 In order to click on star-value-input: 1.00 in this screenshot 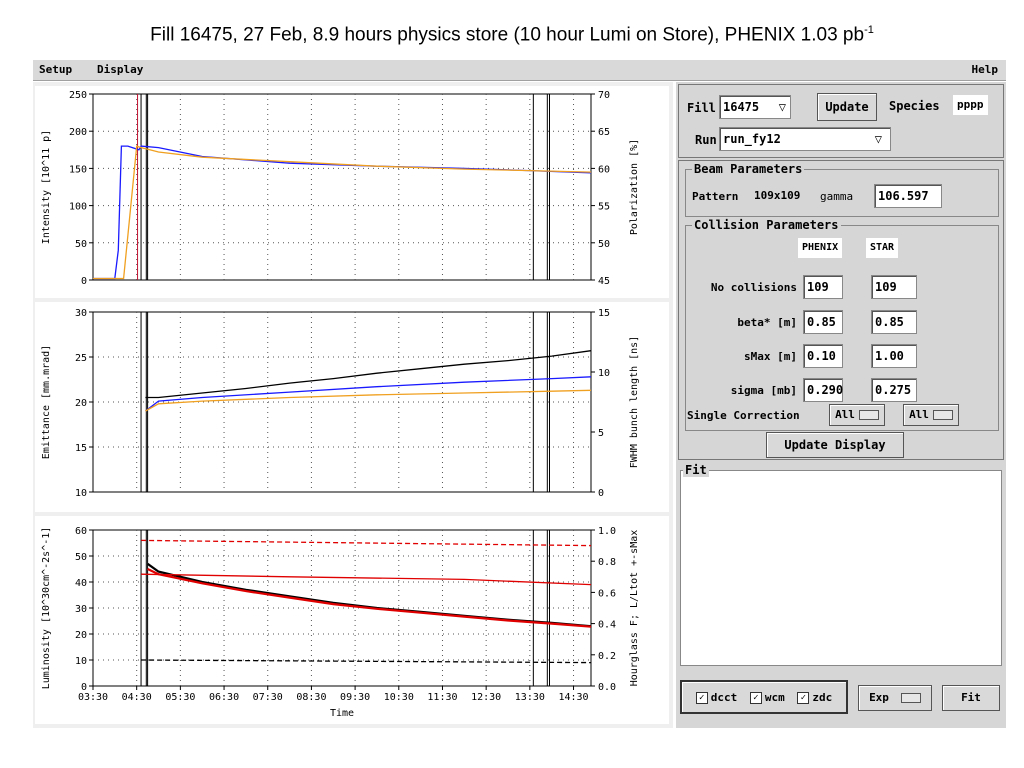, I will do `click(894, 356)`.